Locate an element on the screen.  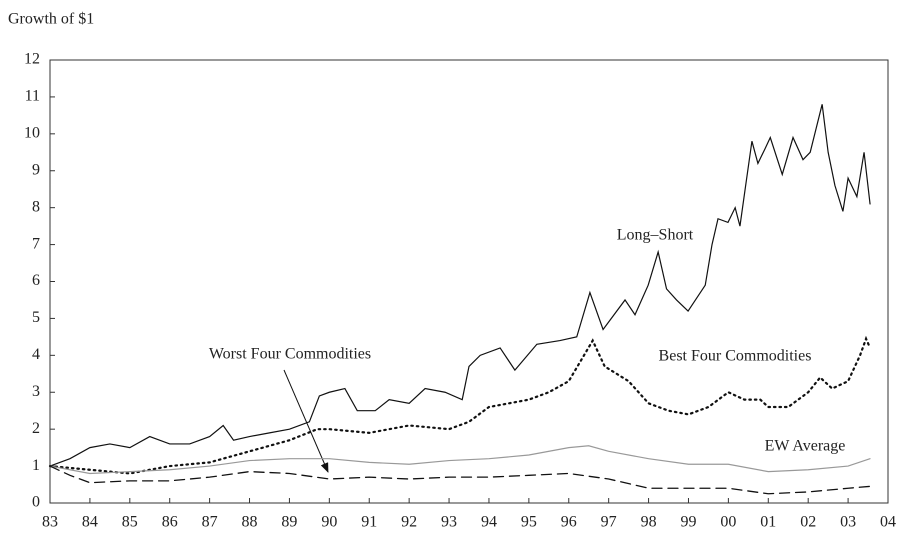
y-tick-label: 11 is located at coordinates (32, 96).